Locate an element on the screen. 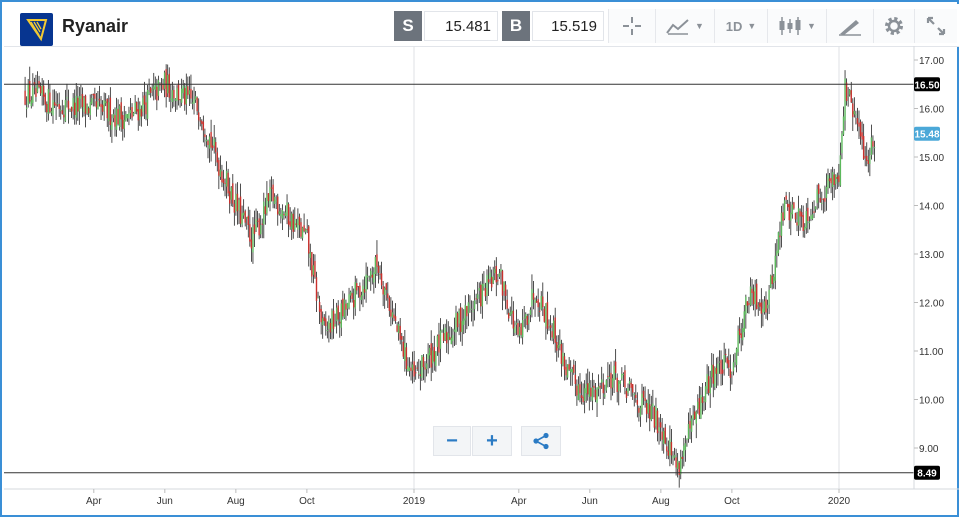  share-icon is located at coordinates (541, 441).